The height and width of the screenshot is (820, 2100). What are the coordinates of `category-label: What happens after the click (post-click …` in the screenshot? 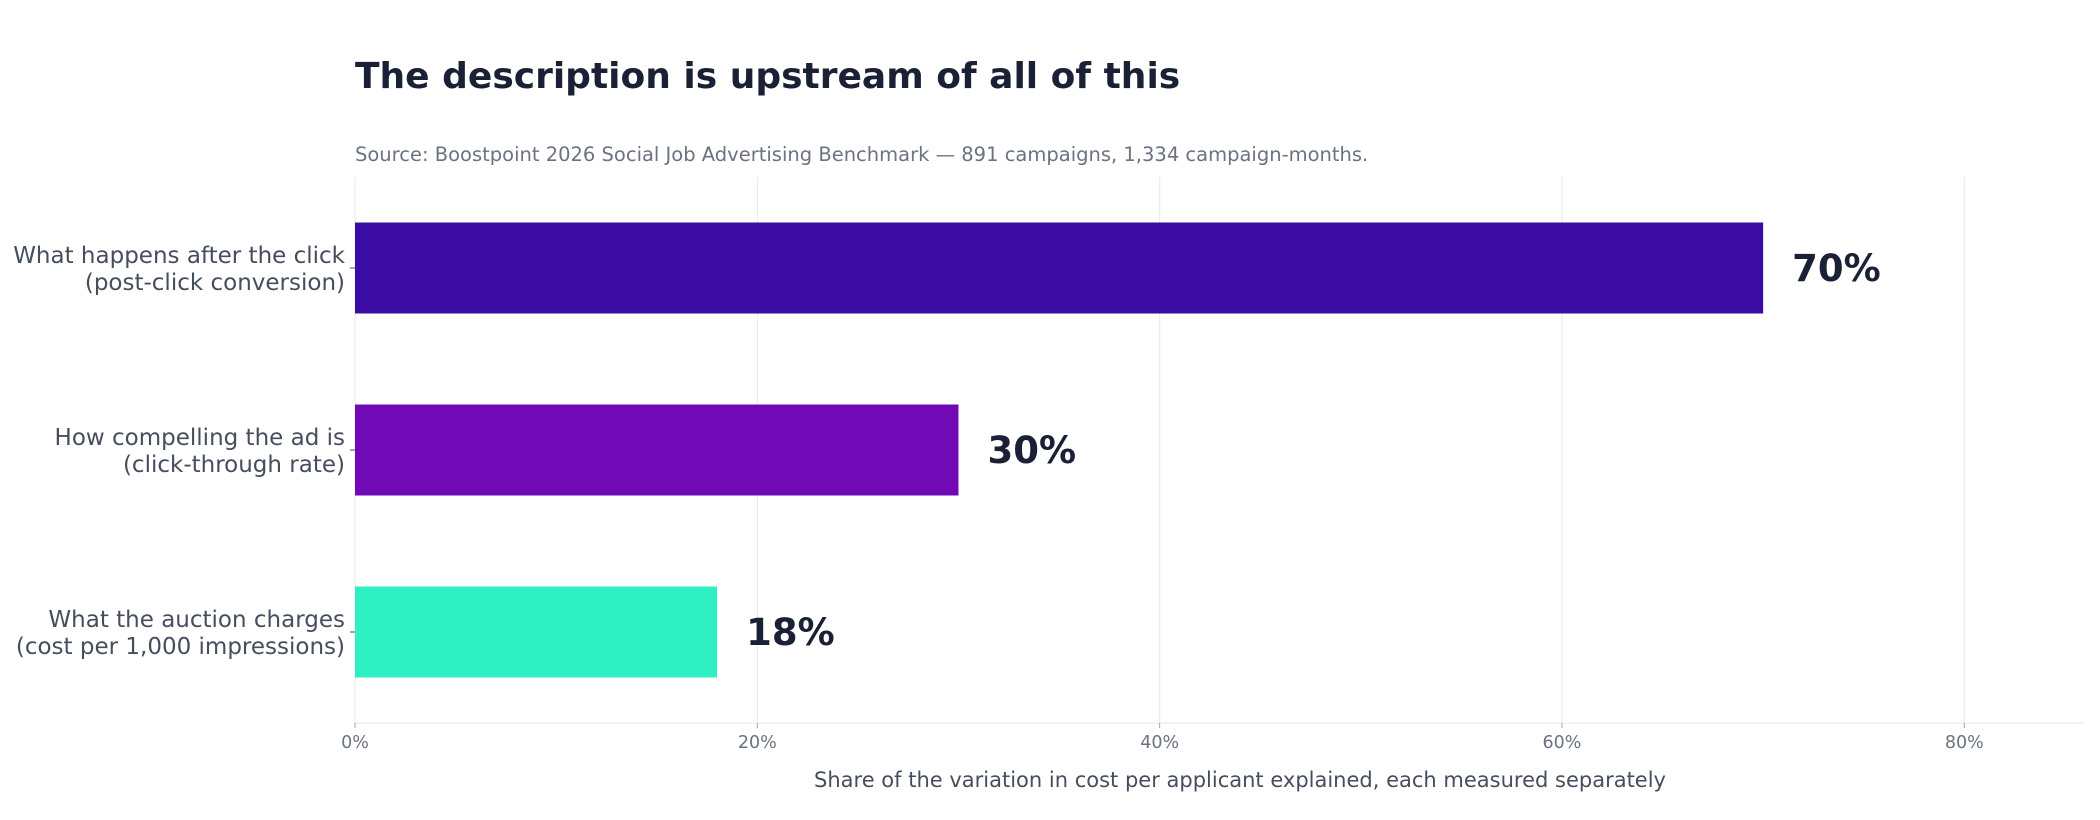 It's located at (179, 269).